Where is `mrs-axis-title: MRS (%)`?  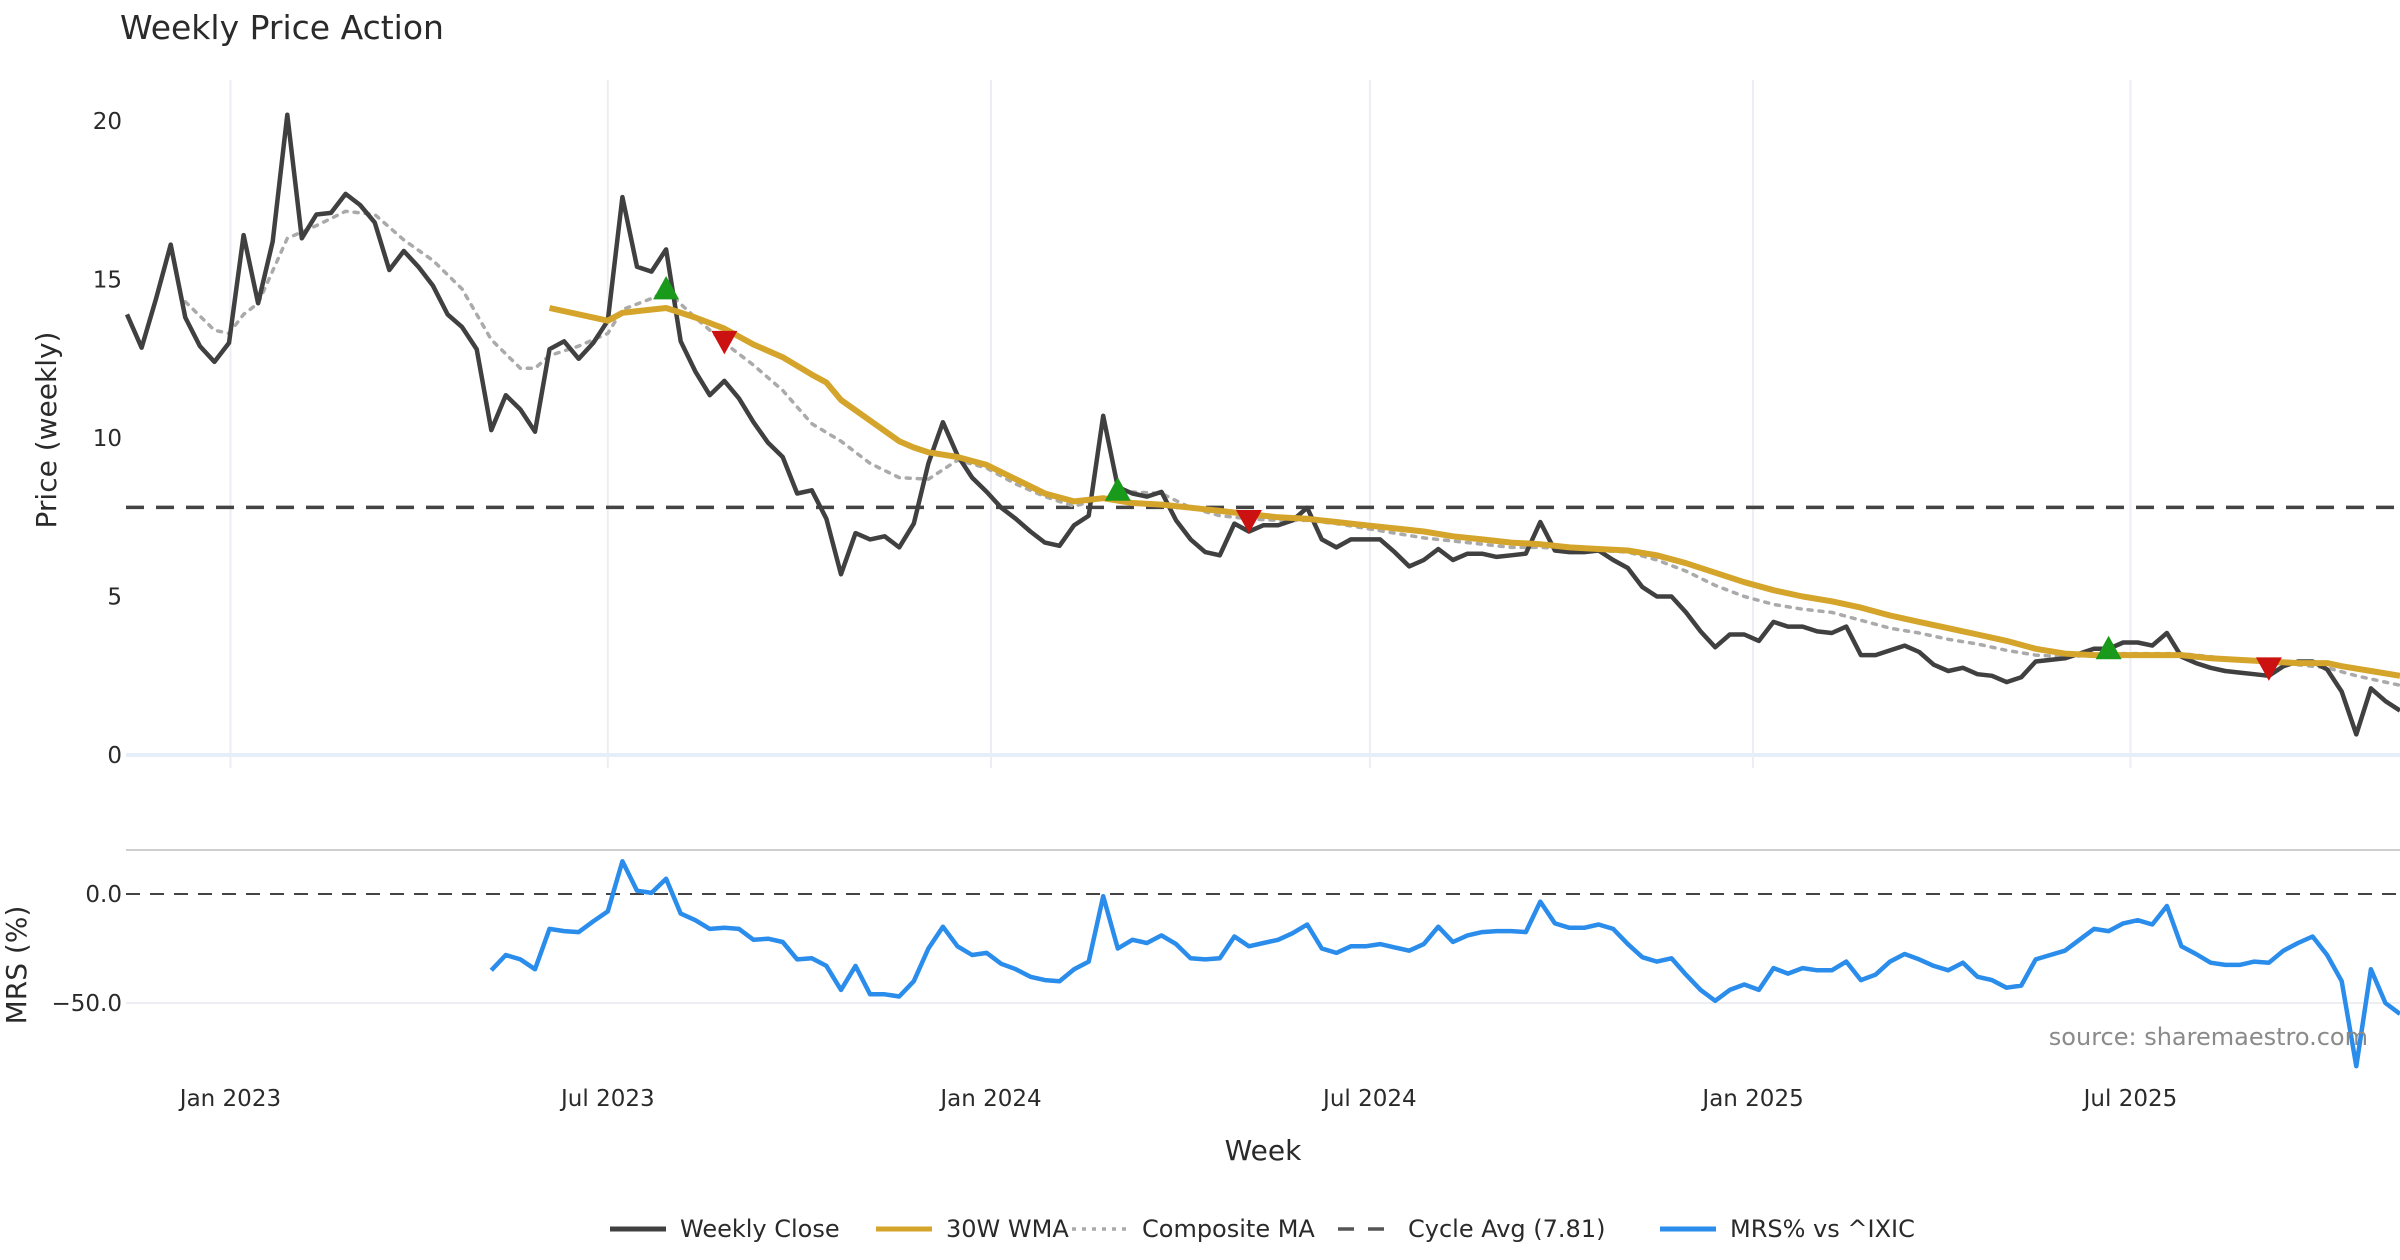
mrs-axis-title: MRS (%) is located at coordinates (16, 965).